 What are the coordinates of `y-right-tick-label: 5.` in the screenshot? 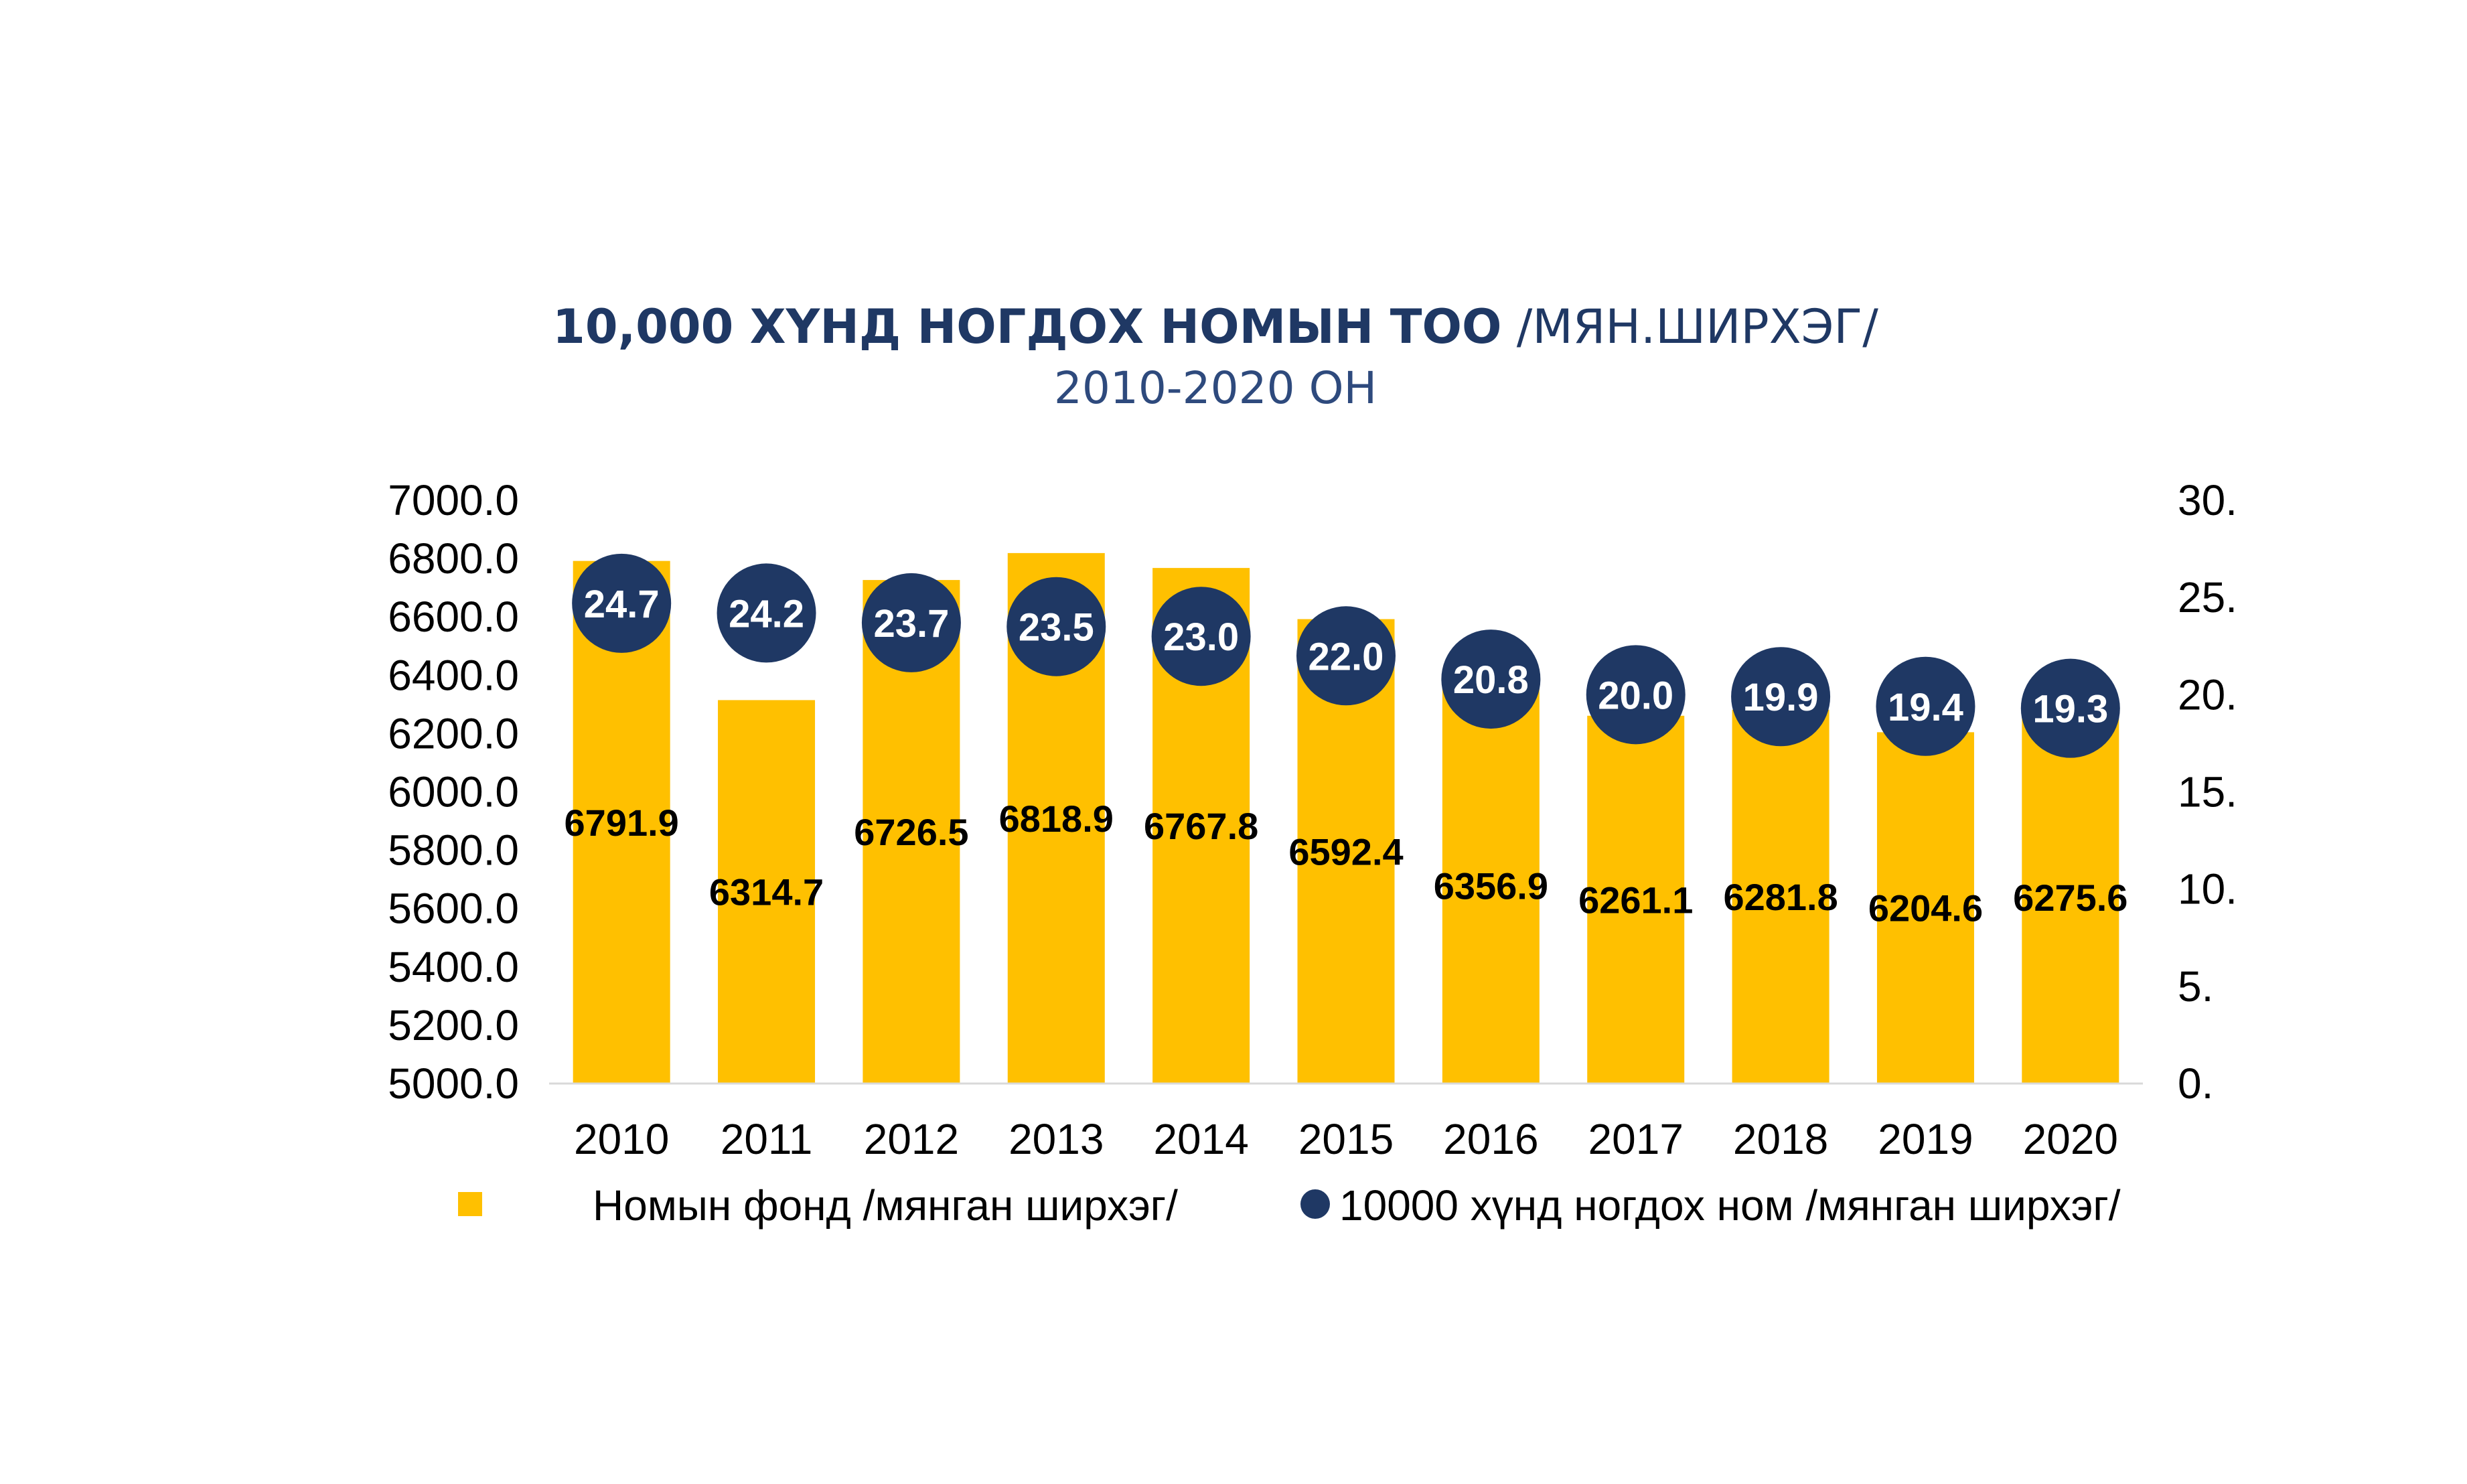 It's located at (2195, 986).